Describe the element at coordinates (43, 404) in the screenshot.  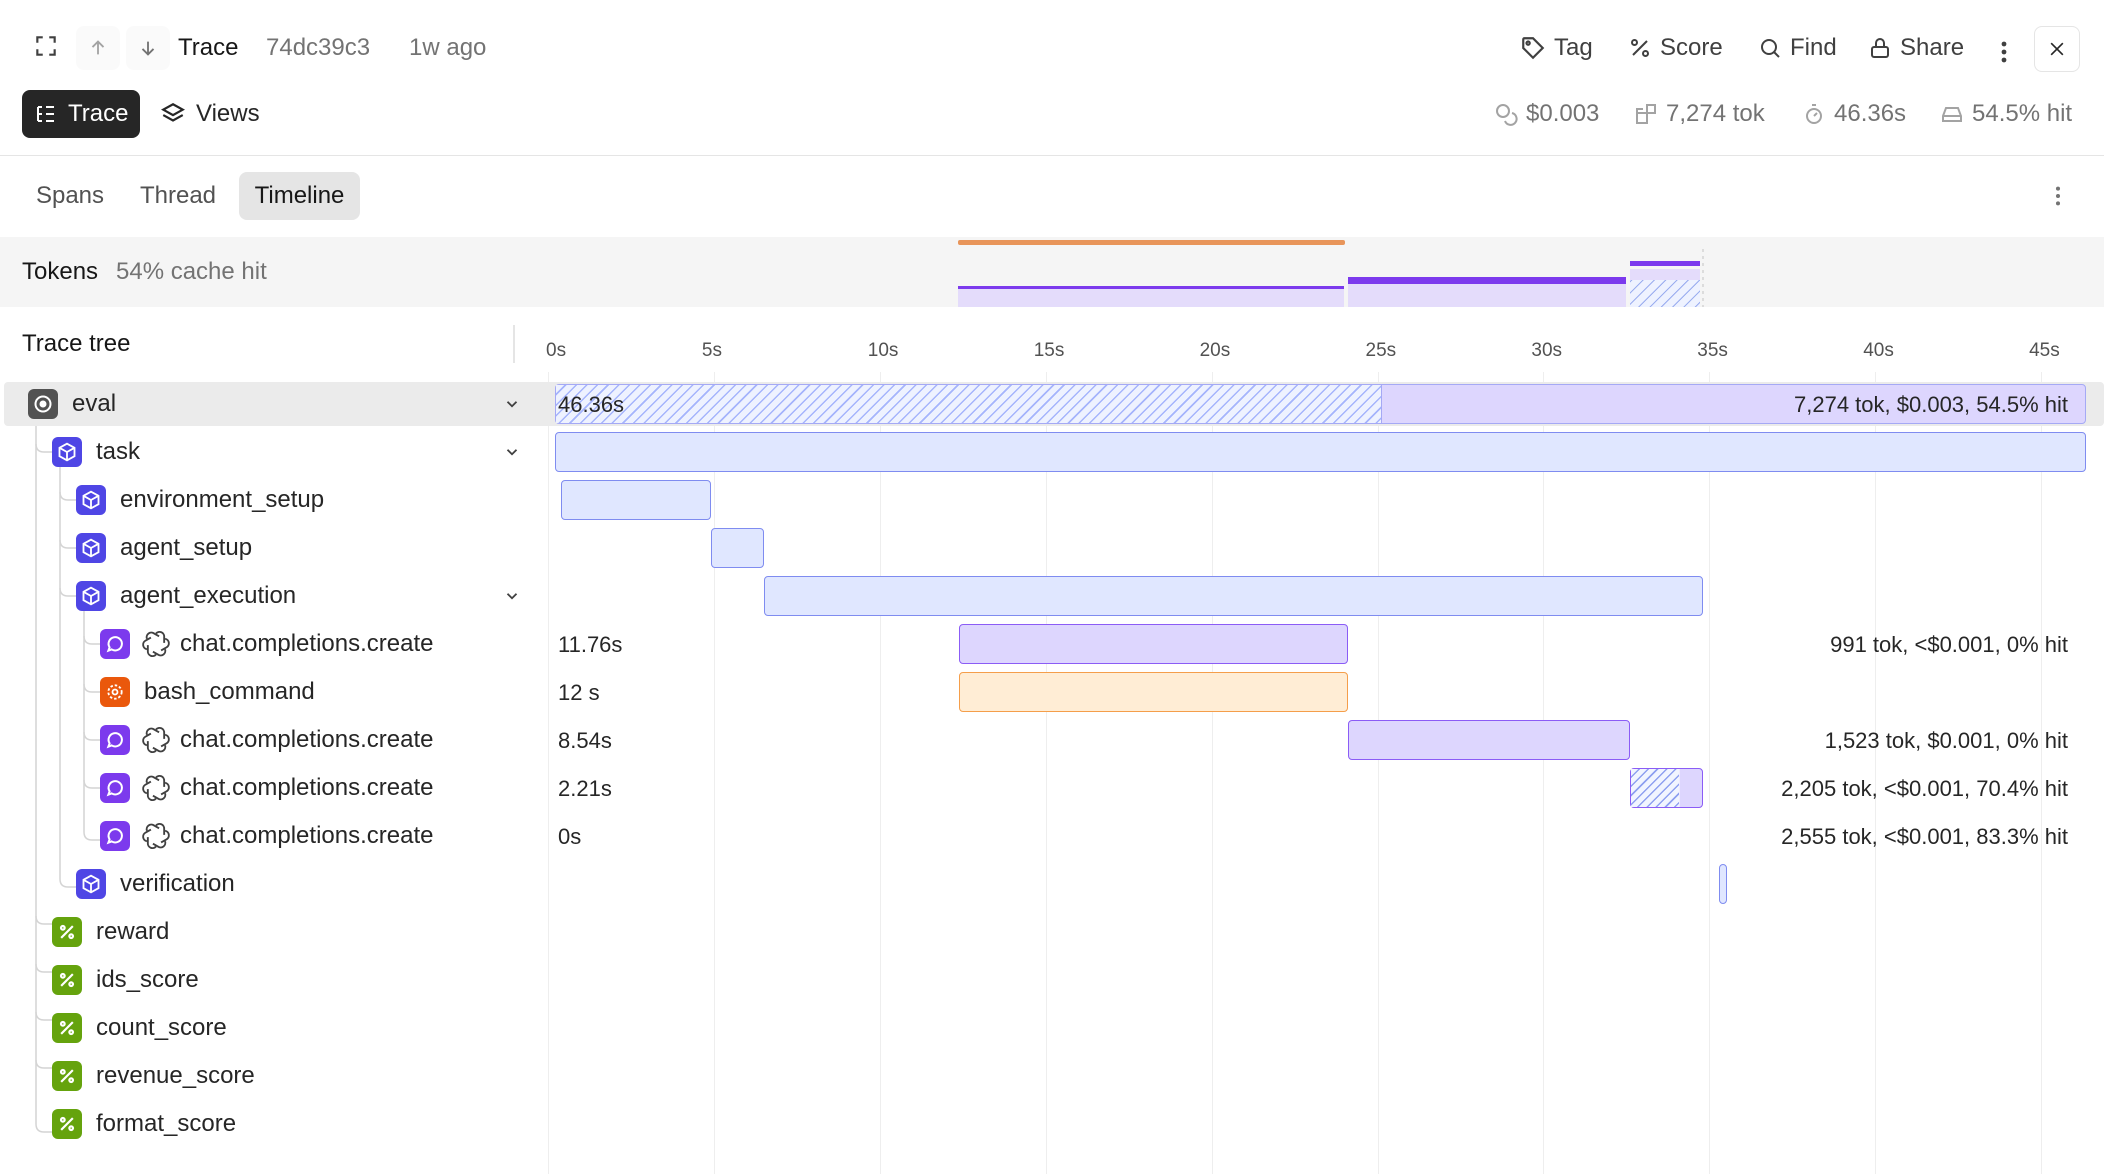
I see `eval-icon` at that location.